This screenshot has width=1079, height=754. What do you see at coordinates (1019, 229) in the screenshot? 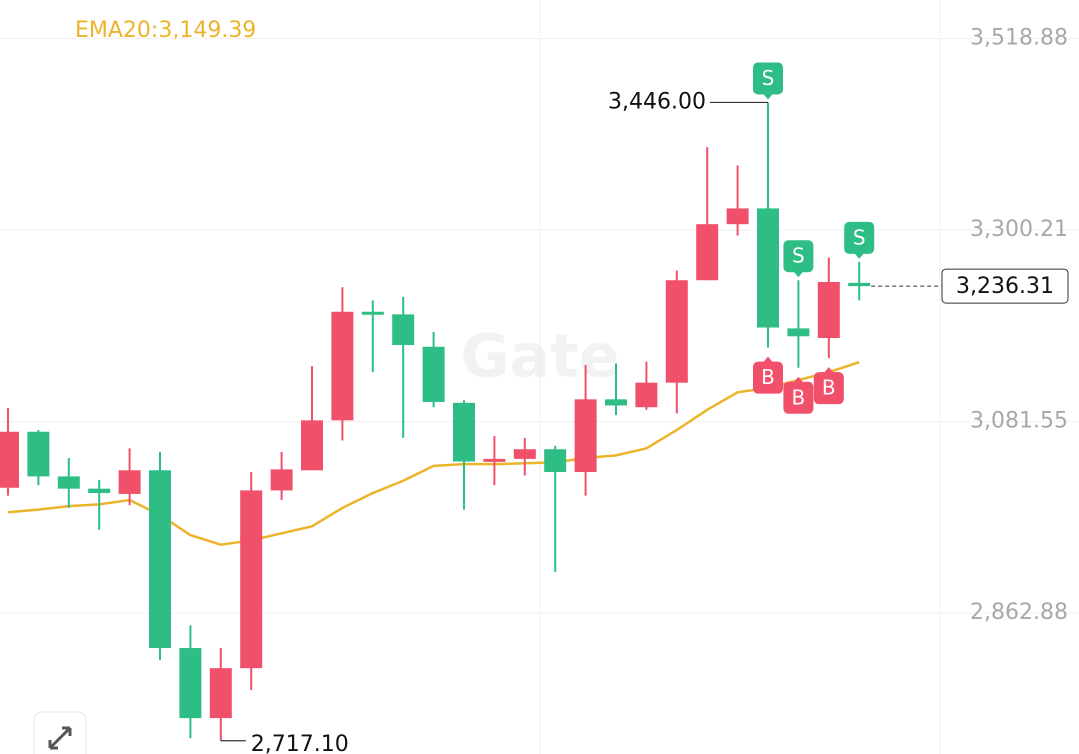
I see `y-tick-label: 3,300.21` at bounding box center [1019, 229].